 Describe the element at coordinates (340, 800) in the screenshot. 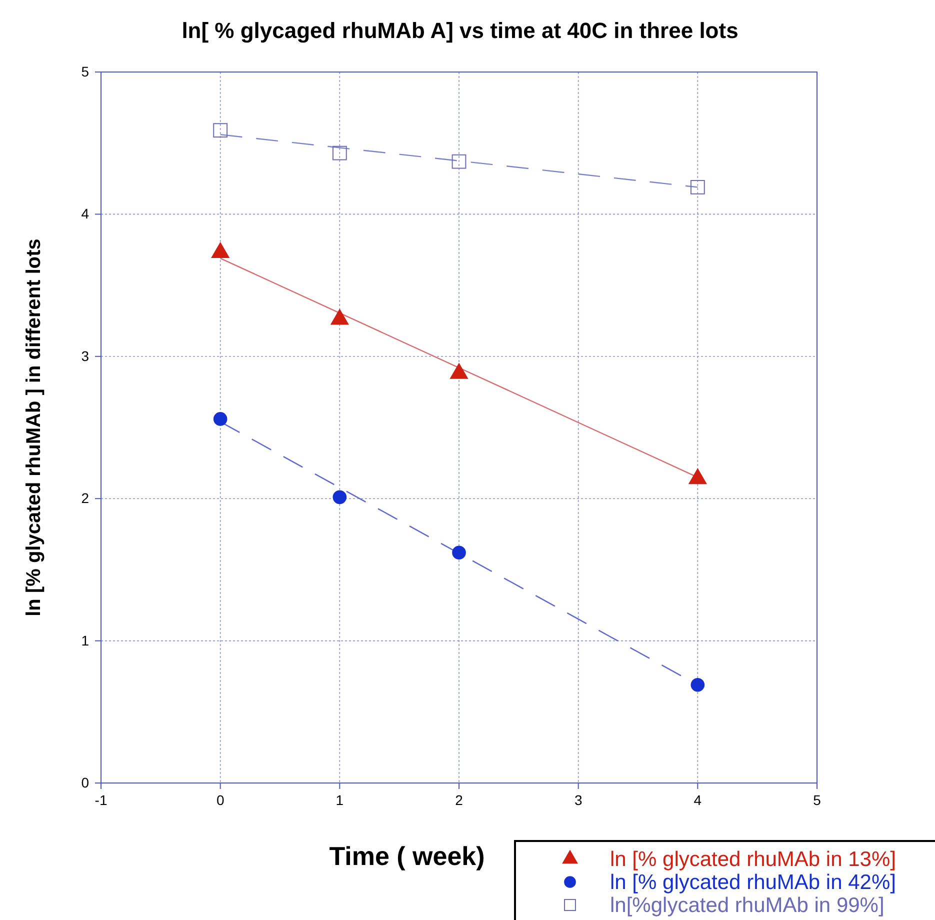

I see `x-tick-label: 1` at that location.